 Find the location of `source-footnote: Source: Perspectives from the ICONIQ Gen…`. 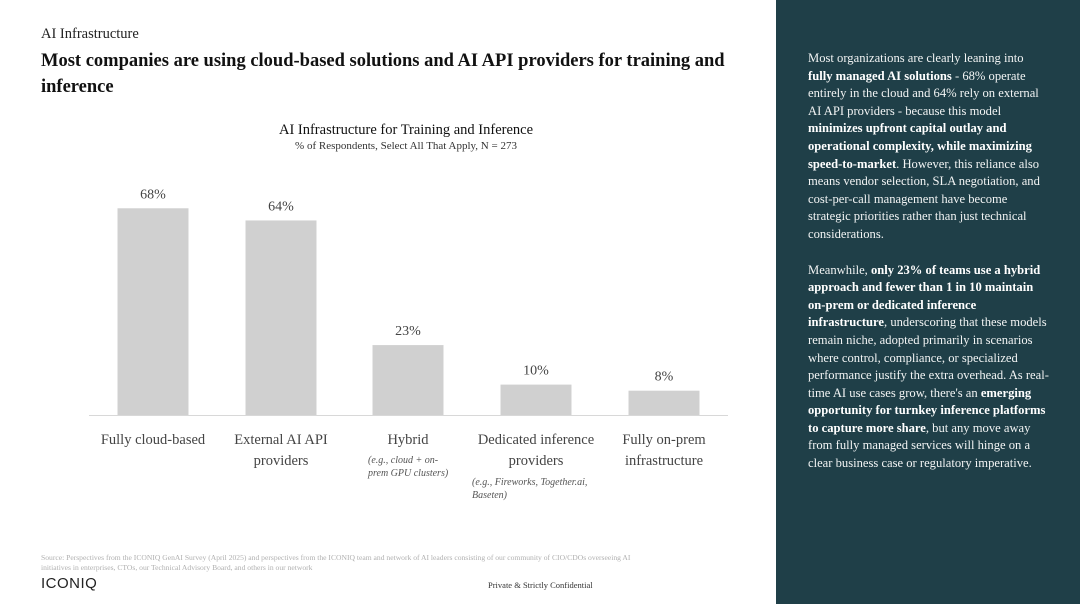

source-footnote: Source: Perspectives from the ICONIQ Gen… is located at coordinates (336, 562).